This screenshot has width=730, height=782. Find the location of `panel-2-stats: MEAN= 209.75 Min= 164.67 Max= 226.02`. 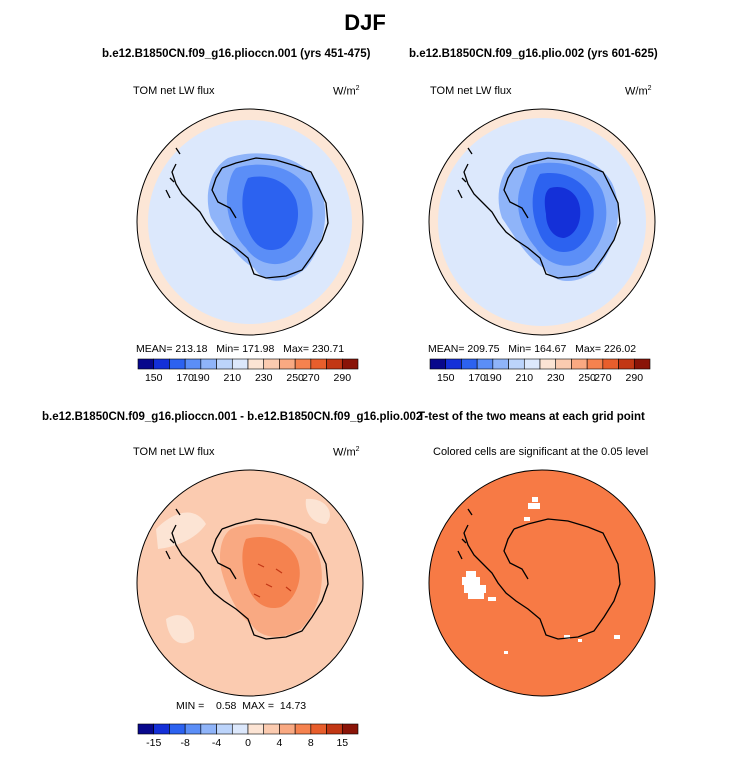

panel-2-stats: MEAN= 209.75 Min= 164.67 Max= 226.02 is located at coordinates (532, 349).